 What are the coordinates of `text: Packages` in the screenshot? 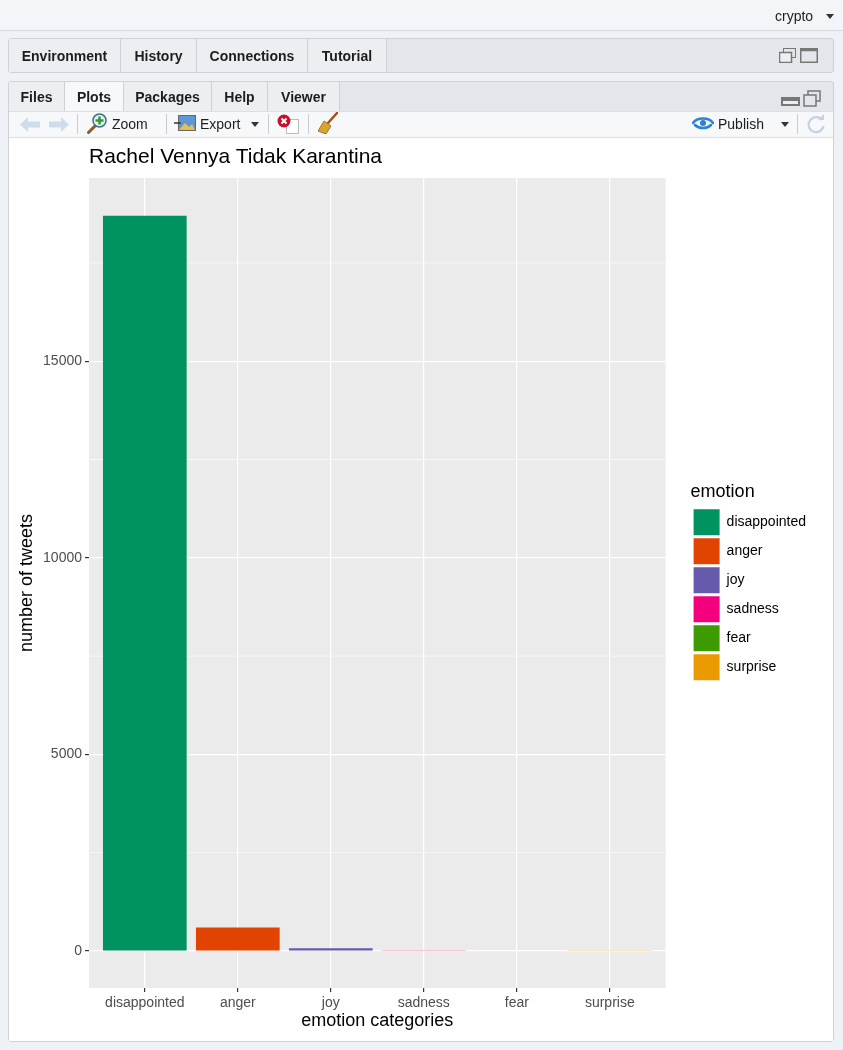 It's located at (168, 96).